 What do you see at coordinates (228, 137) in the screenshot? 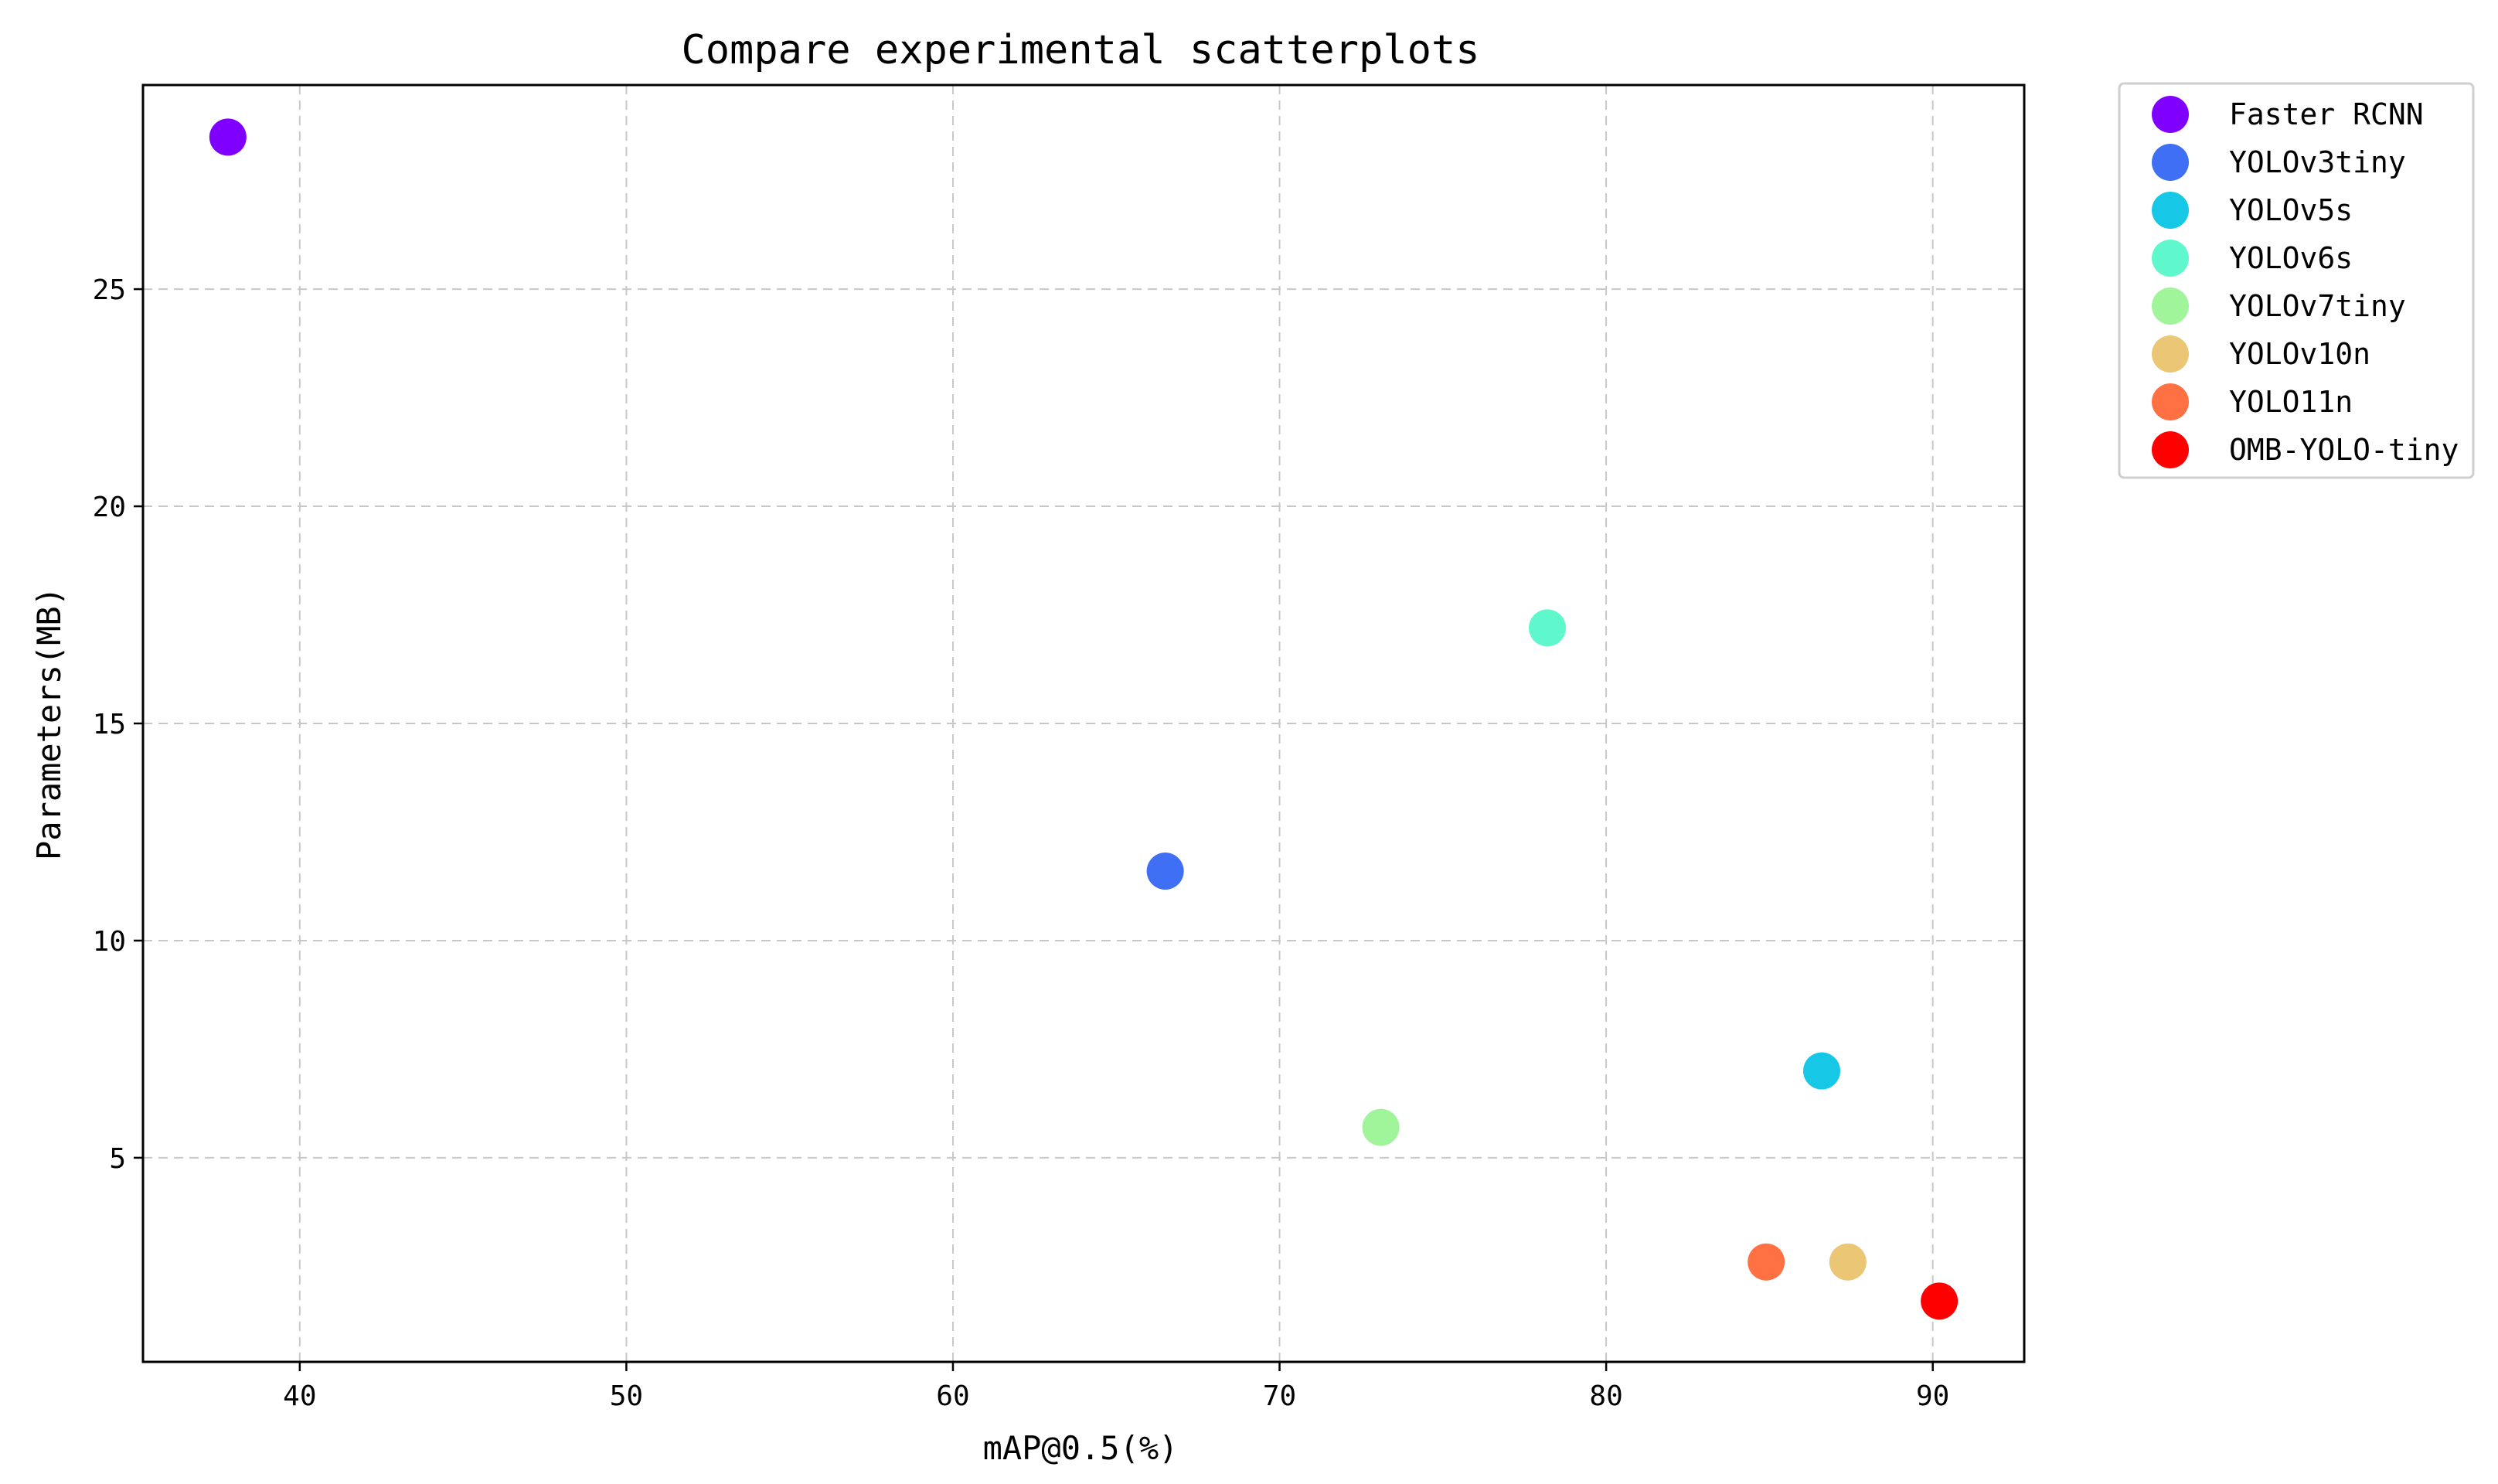
I see `data-point-faster-rcnn` at bounding box center [228, 137].